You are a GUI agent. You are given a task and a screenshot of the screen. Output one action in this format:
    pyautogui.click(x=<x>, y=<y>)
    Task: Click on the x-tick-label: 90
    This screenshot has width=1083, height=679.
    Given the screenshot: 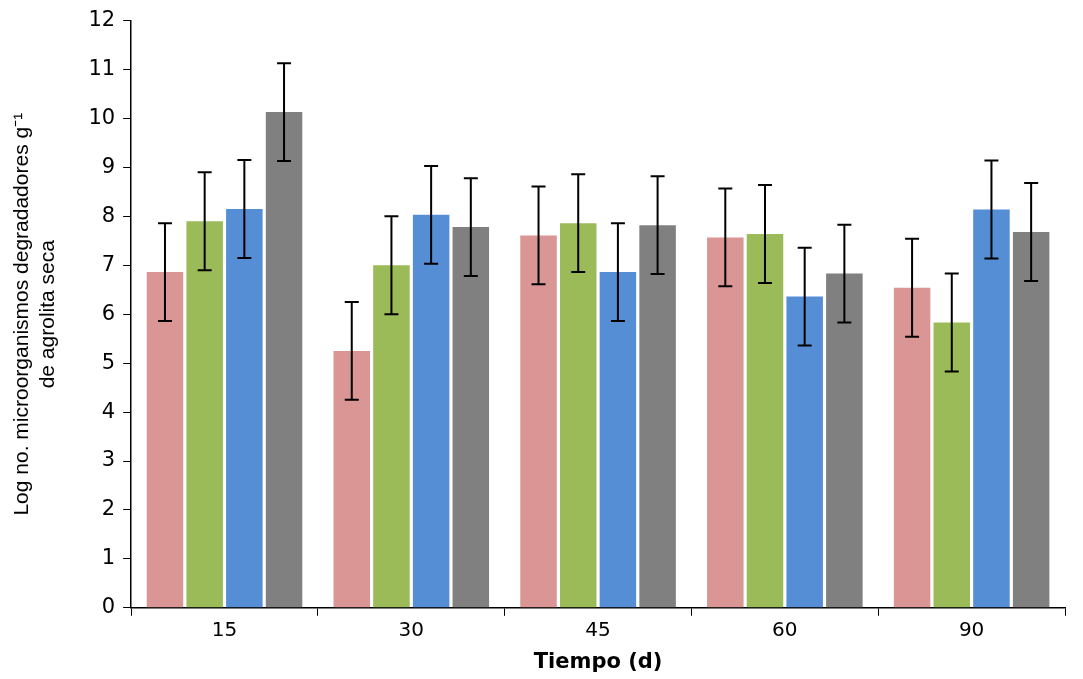 What is the action you would take?
    pyautogui.click(x=971, y=629)
    